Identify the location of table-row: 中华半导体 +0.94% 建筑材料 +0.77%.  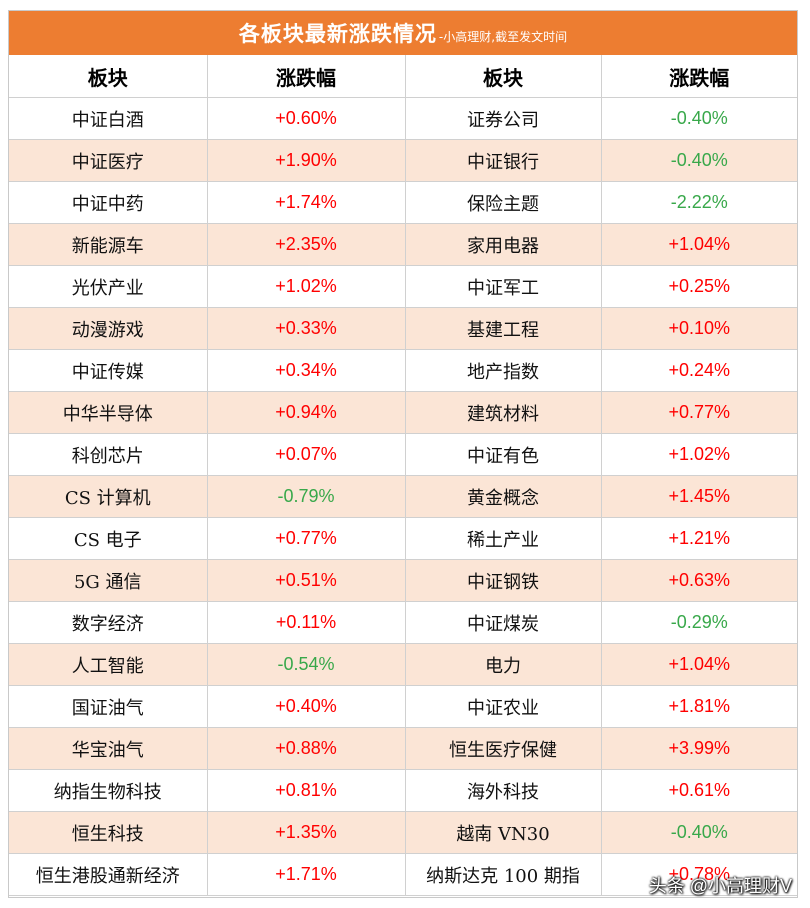
(403, 412).